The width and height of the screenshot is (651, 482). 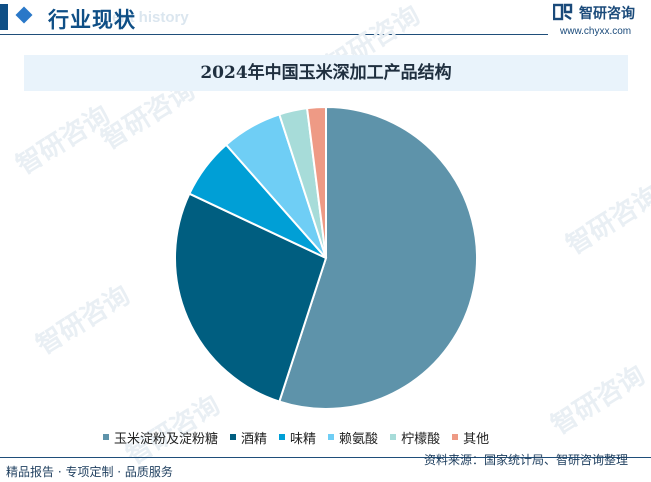 I want to click on brand-logo-icon, so click(x=563, y=12).